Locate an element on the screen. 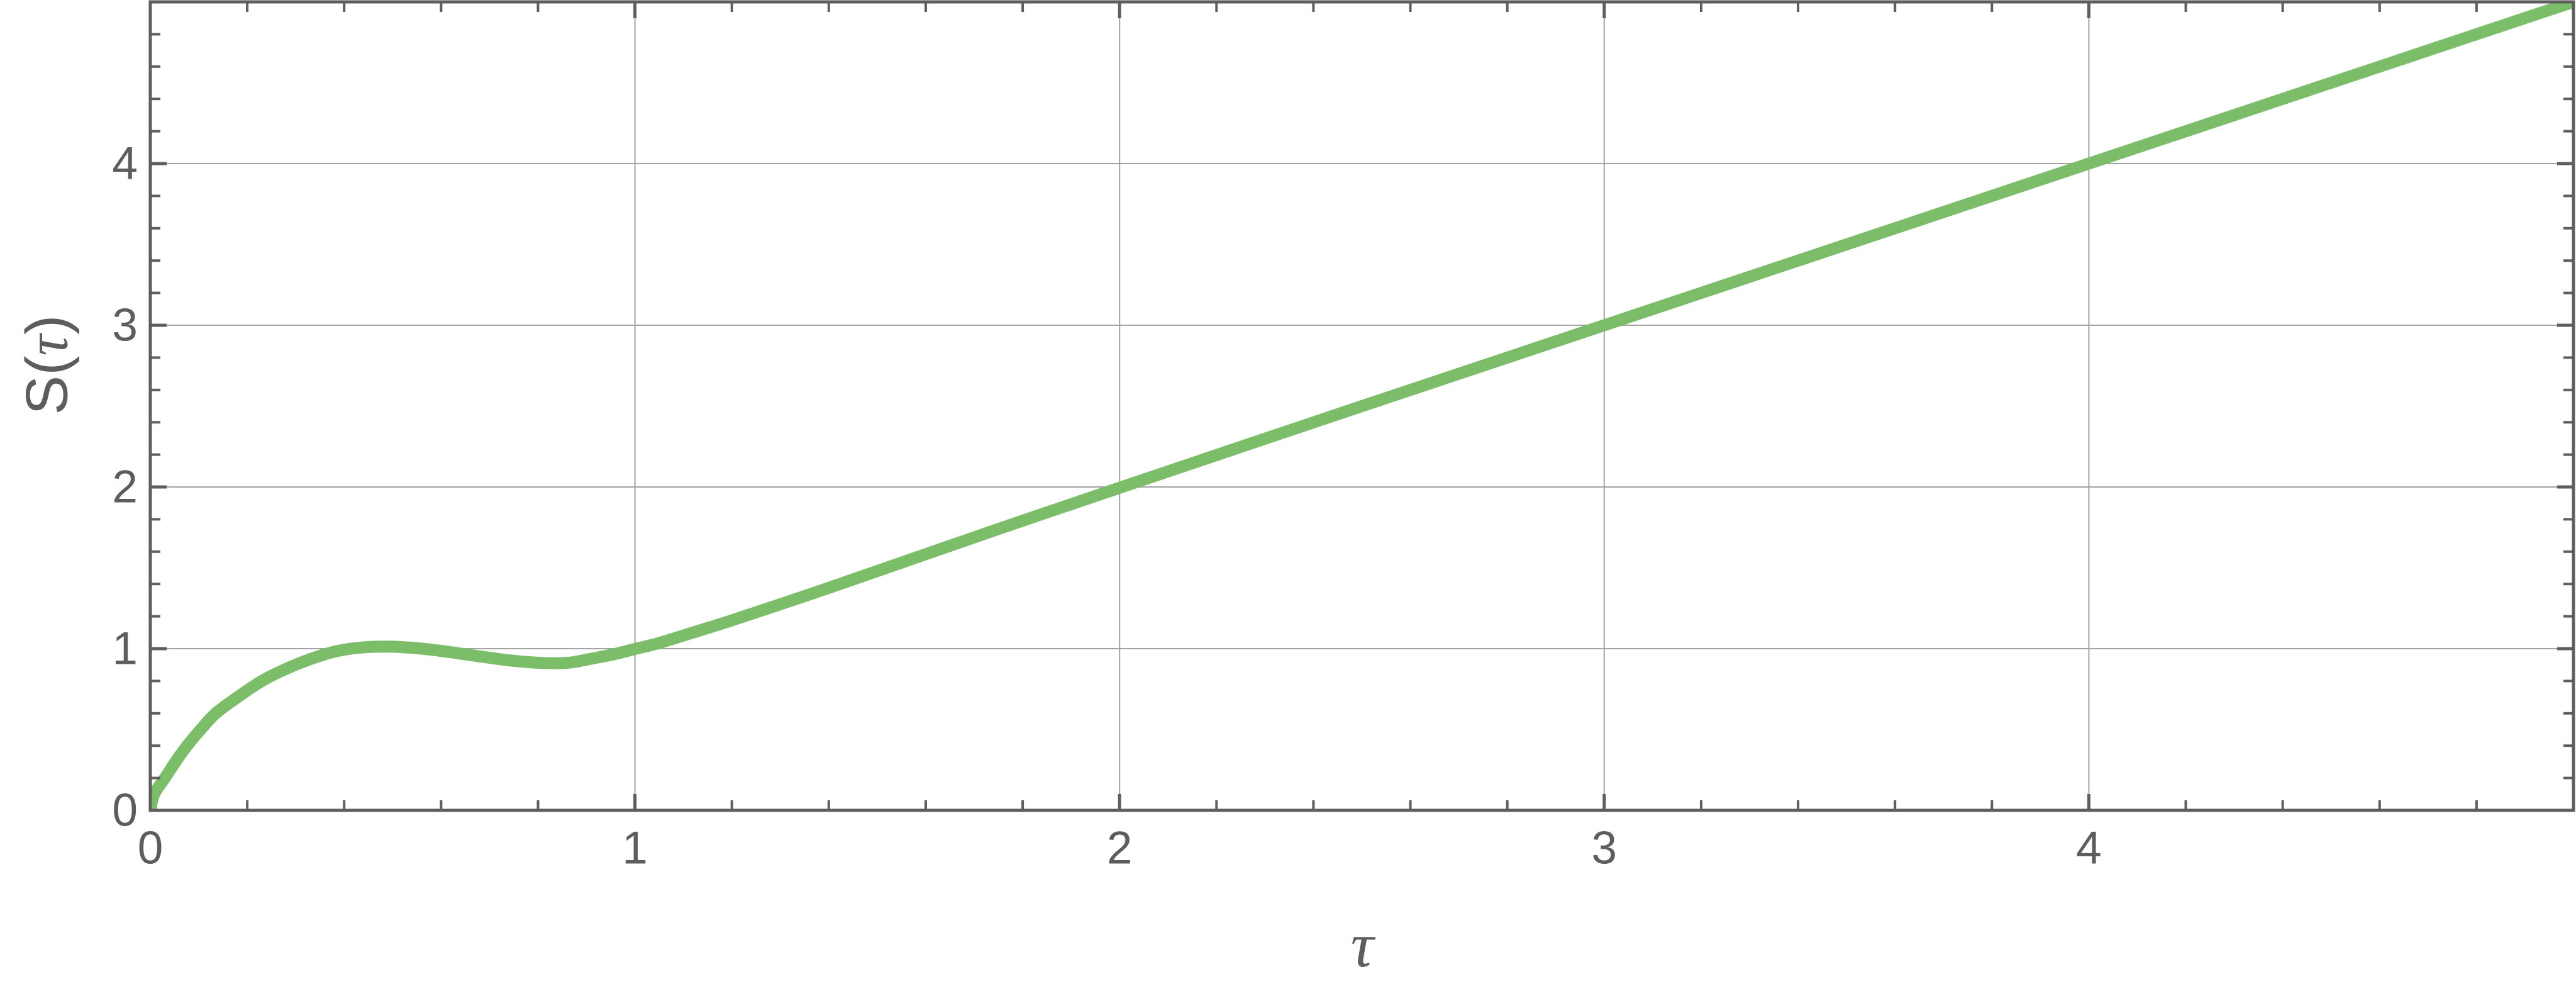 The height and width of the screenshot is (984, 2576). y-axis-label: S(τ) is located at coordinates (47, 365).